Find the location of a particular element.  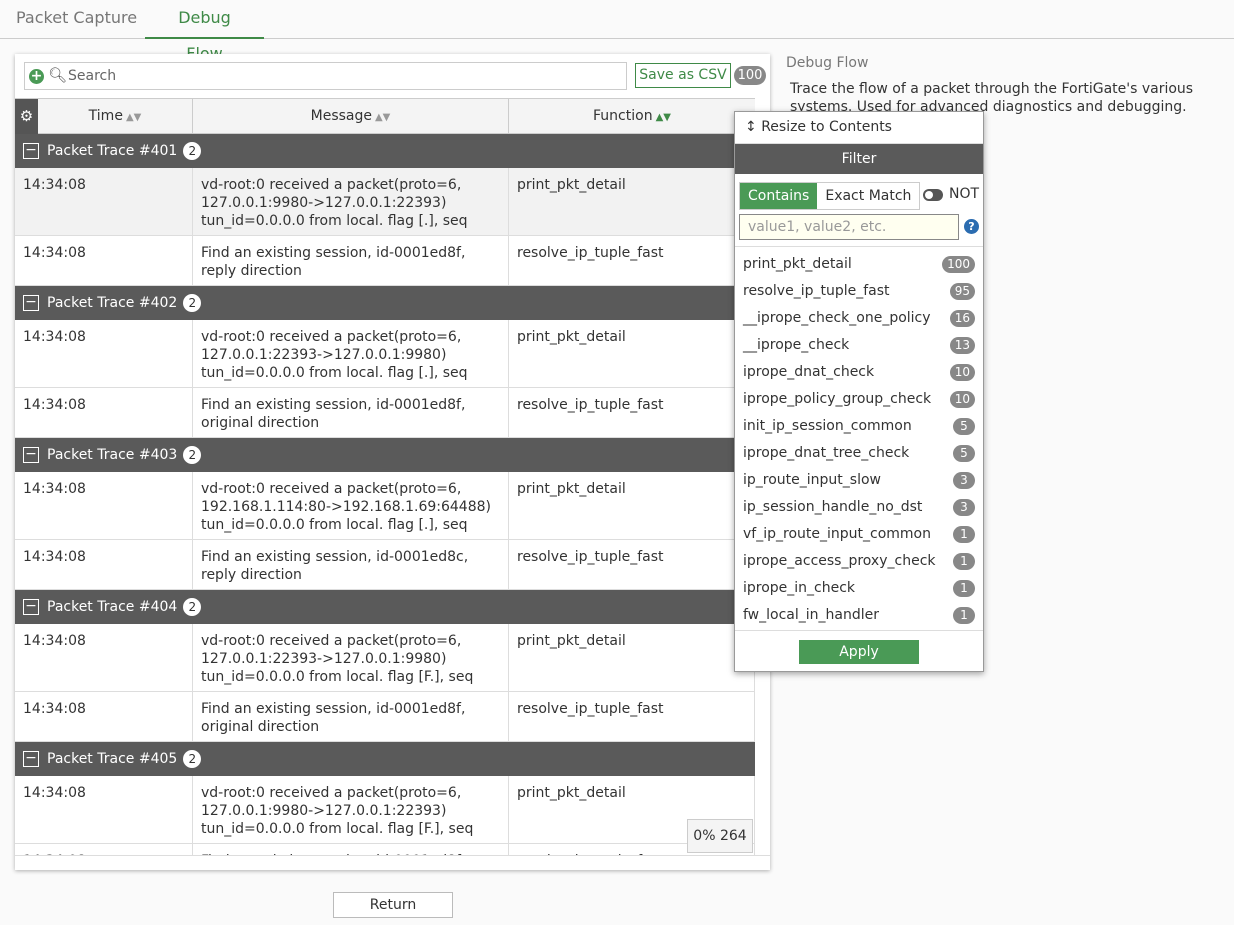

return-button: Return is located at coordinates (393, 905).